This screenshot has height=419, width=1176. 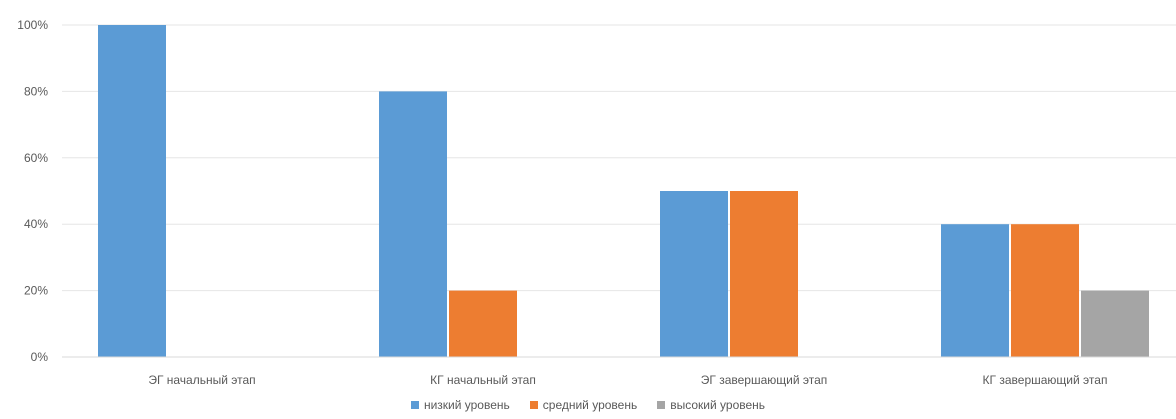 I want to click on y-tick-label: 100%, so click(x=32, y=25).